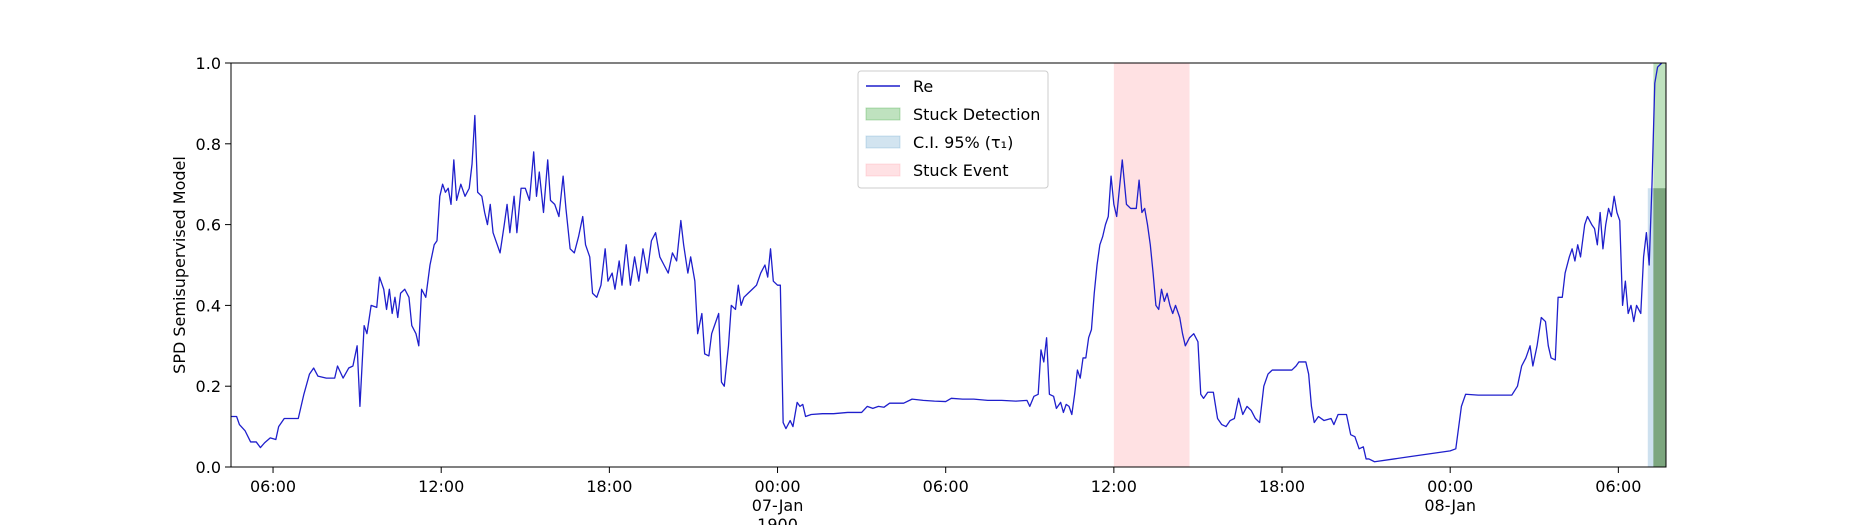 The height and width of the screenshot is (525, 1850). Describe the element at coordinates (961, 170) in the screenshot. I see `legend-label-3: Stuck Event` at that location.